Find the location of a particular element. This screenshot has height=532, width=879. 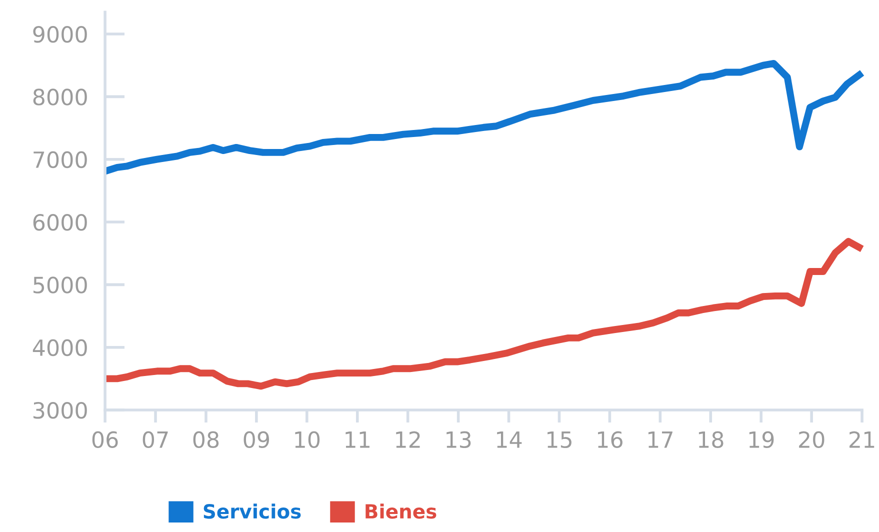

legend-label: Bienes is located at coordinates (401, 511).